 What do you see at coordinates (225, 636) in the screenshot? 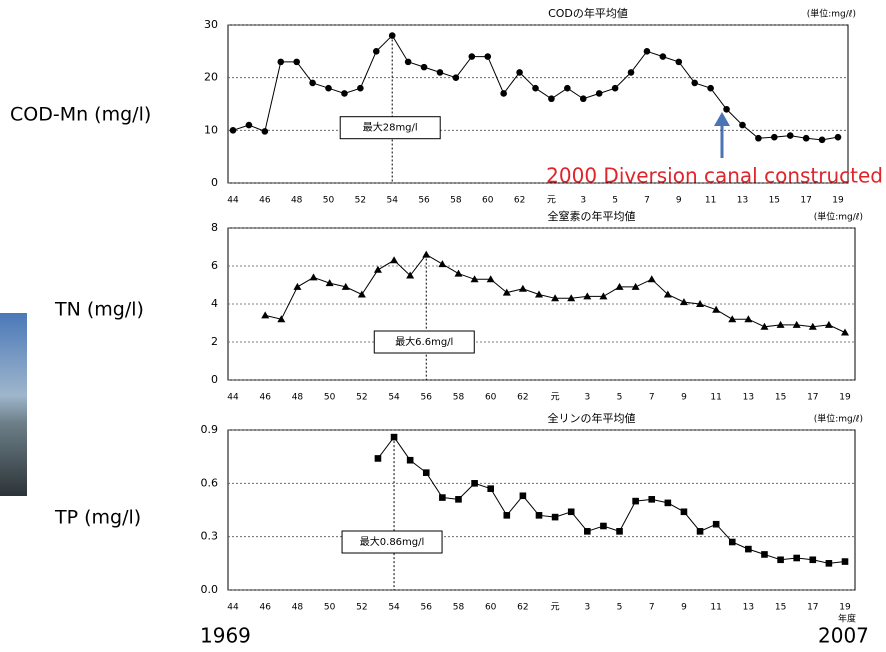
I see `start-year: 1969` at bounding box center [225, 636].